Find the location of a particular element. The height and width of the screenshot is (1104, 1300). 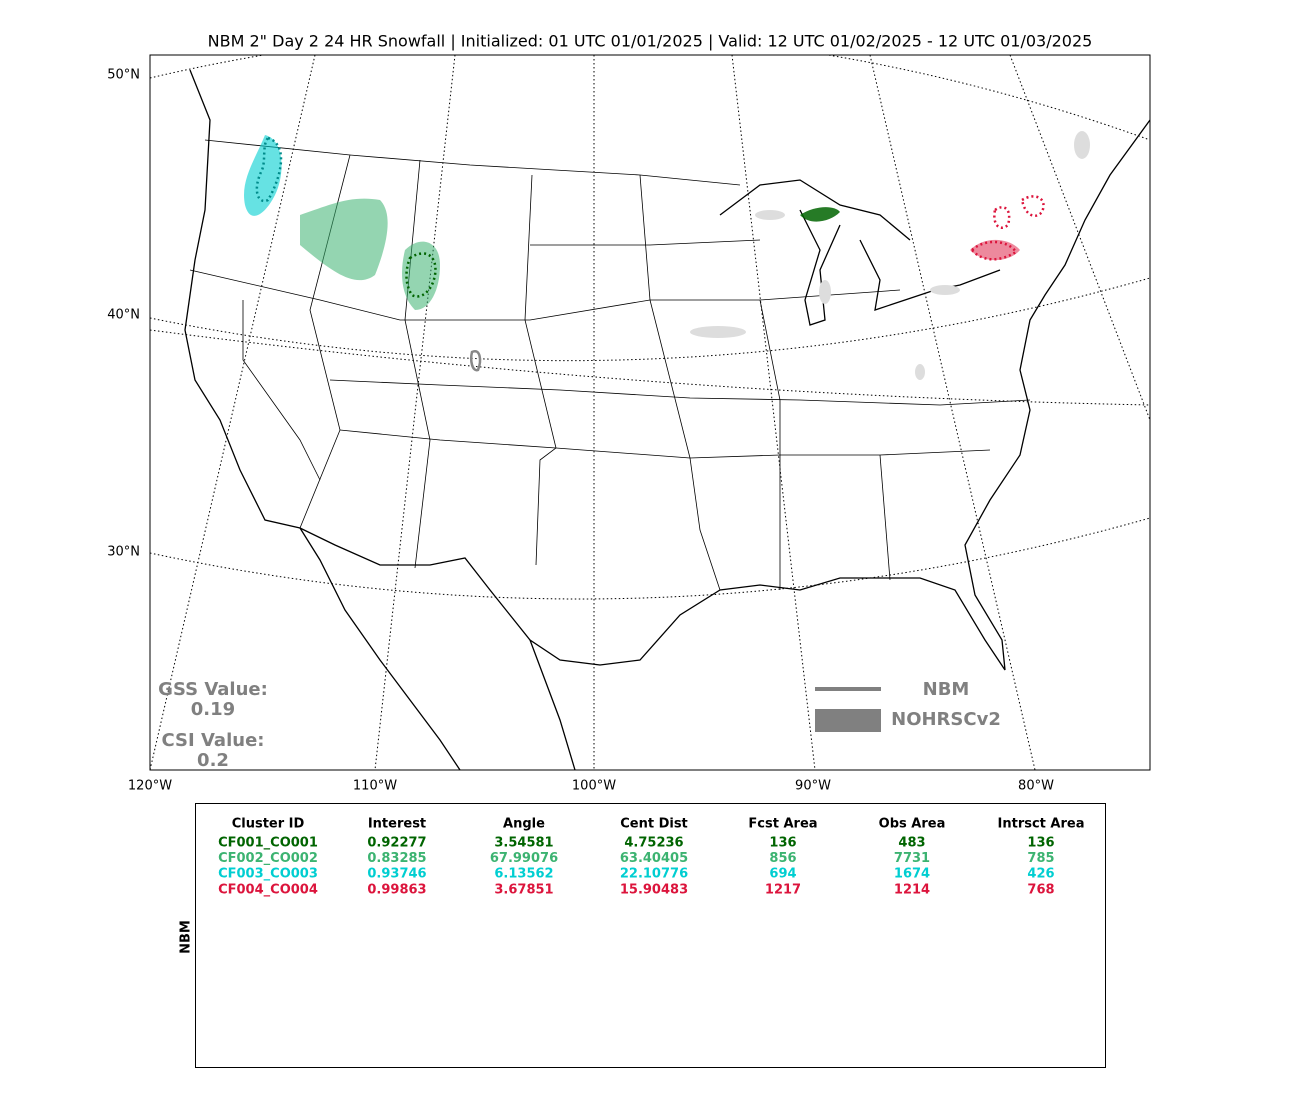

table-cell: 6.13562 is located at coordinates (523, 874).